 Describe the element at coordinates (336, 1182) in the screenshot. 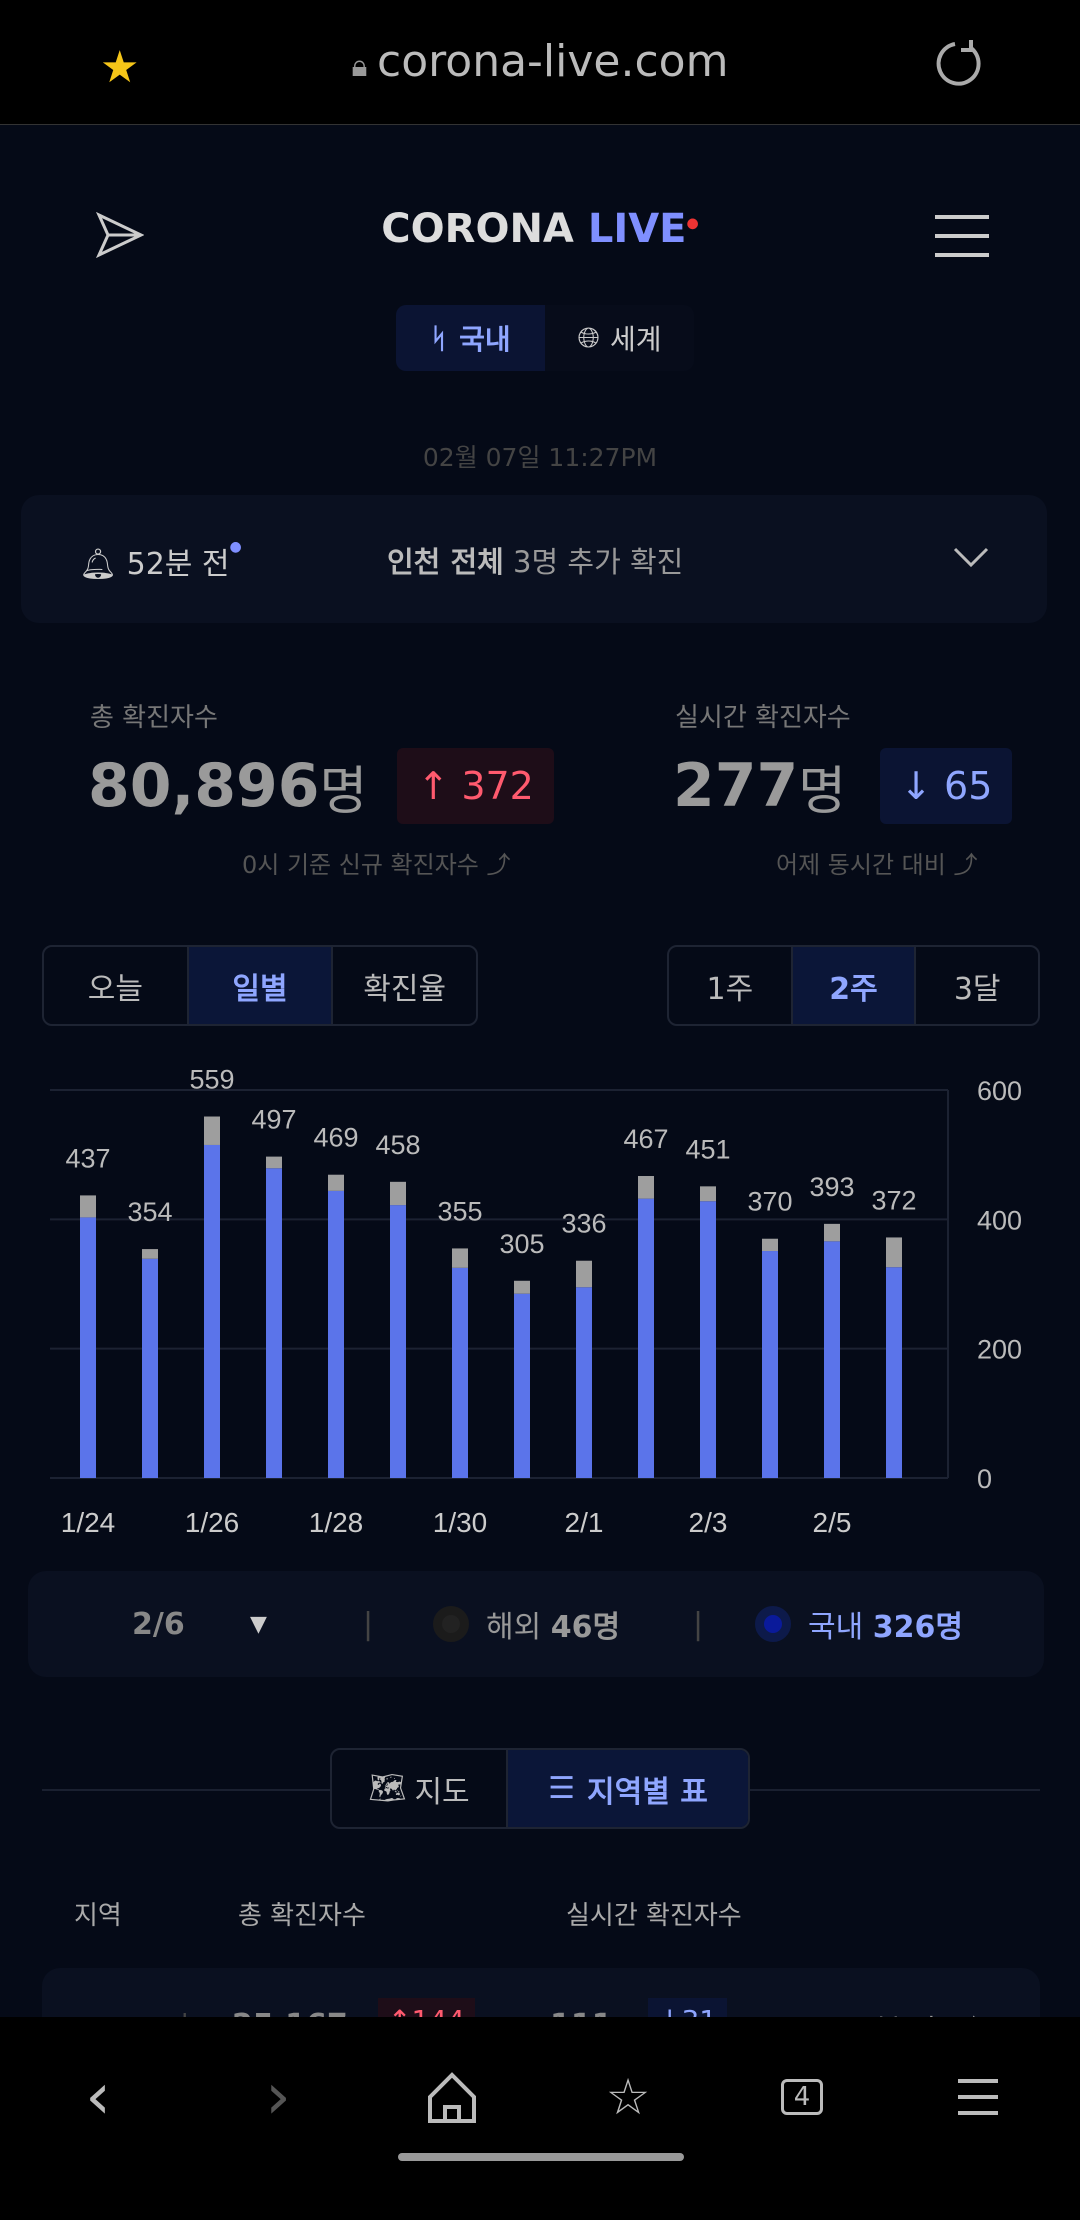

I see `bar-overseas-1/28` at that location.